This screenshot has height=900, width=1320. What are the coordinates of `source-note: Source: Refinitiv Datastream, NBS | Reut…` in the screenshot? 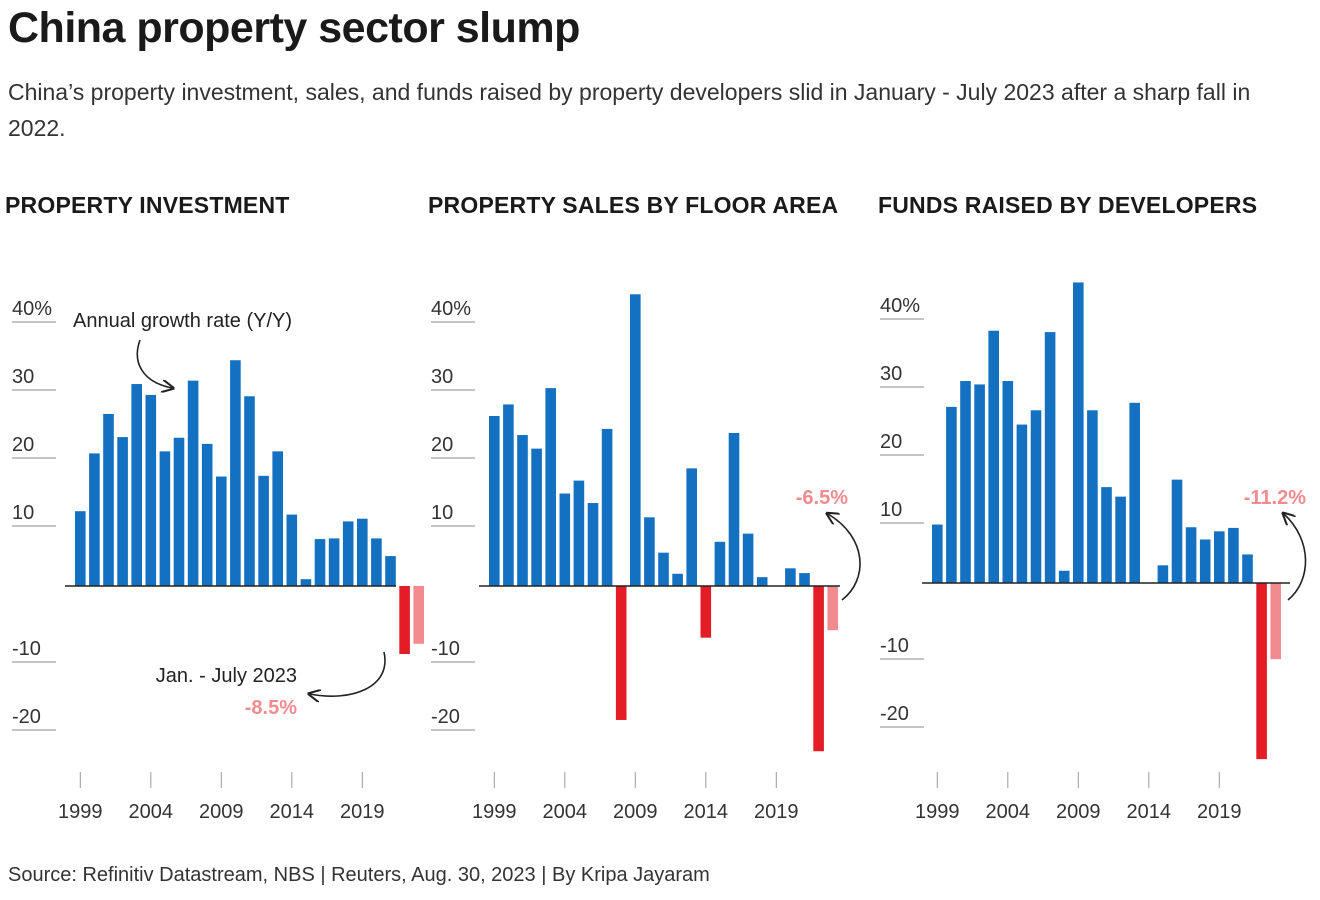 It's located at (359, 875).